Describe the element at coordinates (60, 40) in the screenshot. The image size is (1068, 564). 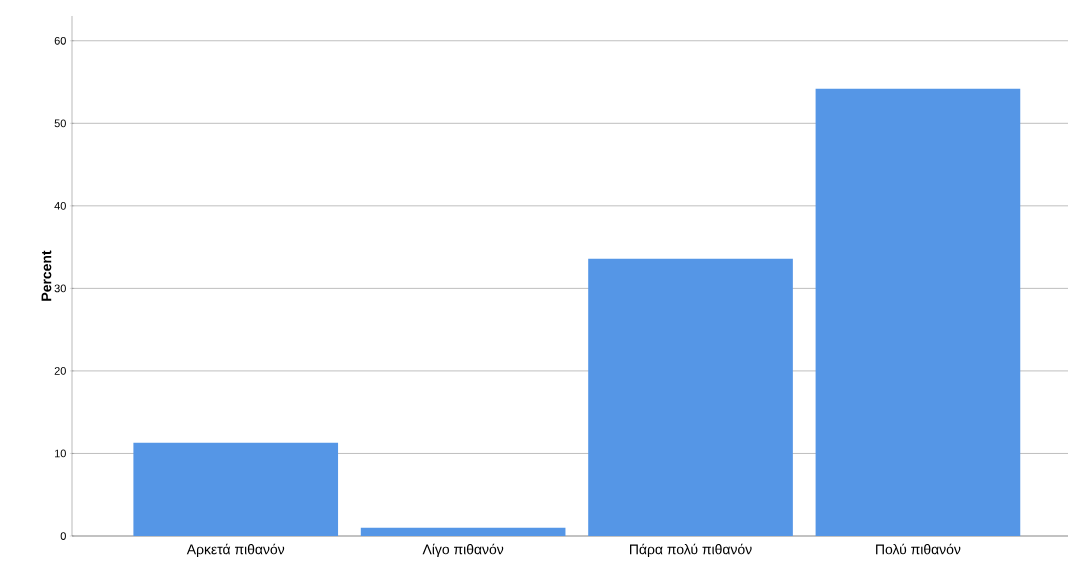
I see `y-tick-label: 60` at that location.